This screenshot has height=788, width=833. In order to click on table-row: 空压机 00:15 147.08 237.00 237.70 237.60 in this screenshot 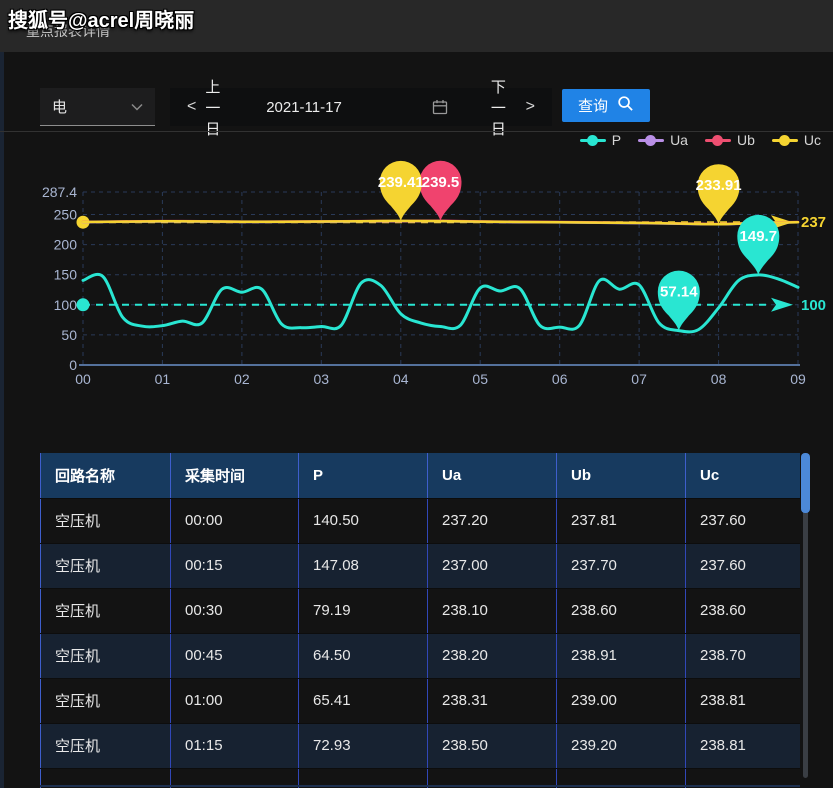, I will do `click(420, 566)`.